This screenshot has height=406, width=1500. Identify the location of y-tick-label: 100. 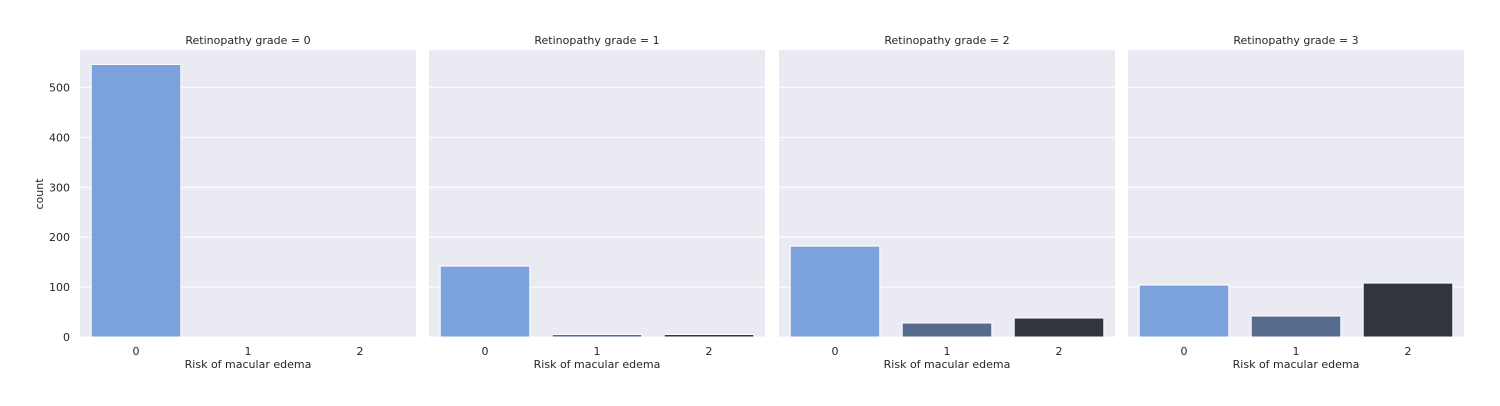
(59, 287).